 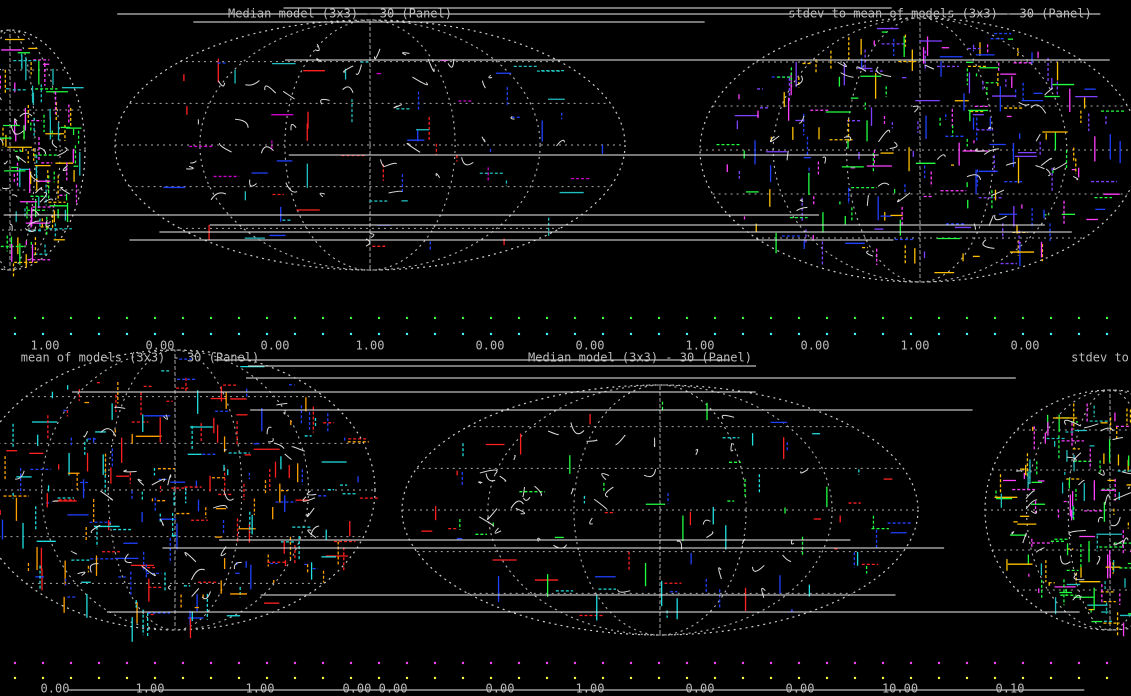 What do you see at coordinates (1100, 358) in the screenshot?
I see `panel-title: stdev to` at bounding box center [1100, 358].